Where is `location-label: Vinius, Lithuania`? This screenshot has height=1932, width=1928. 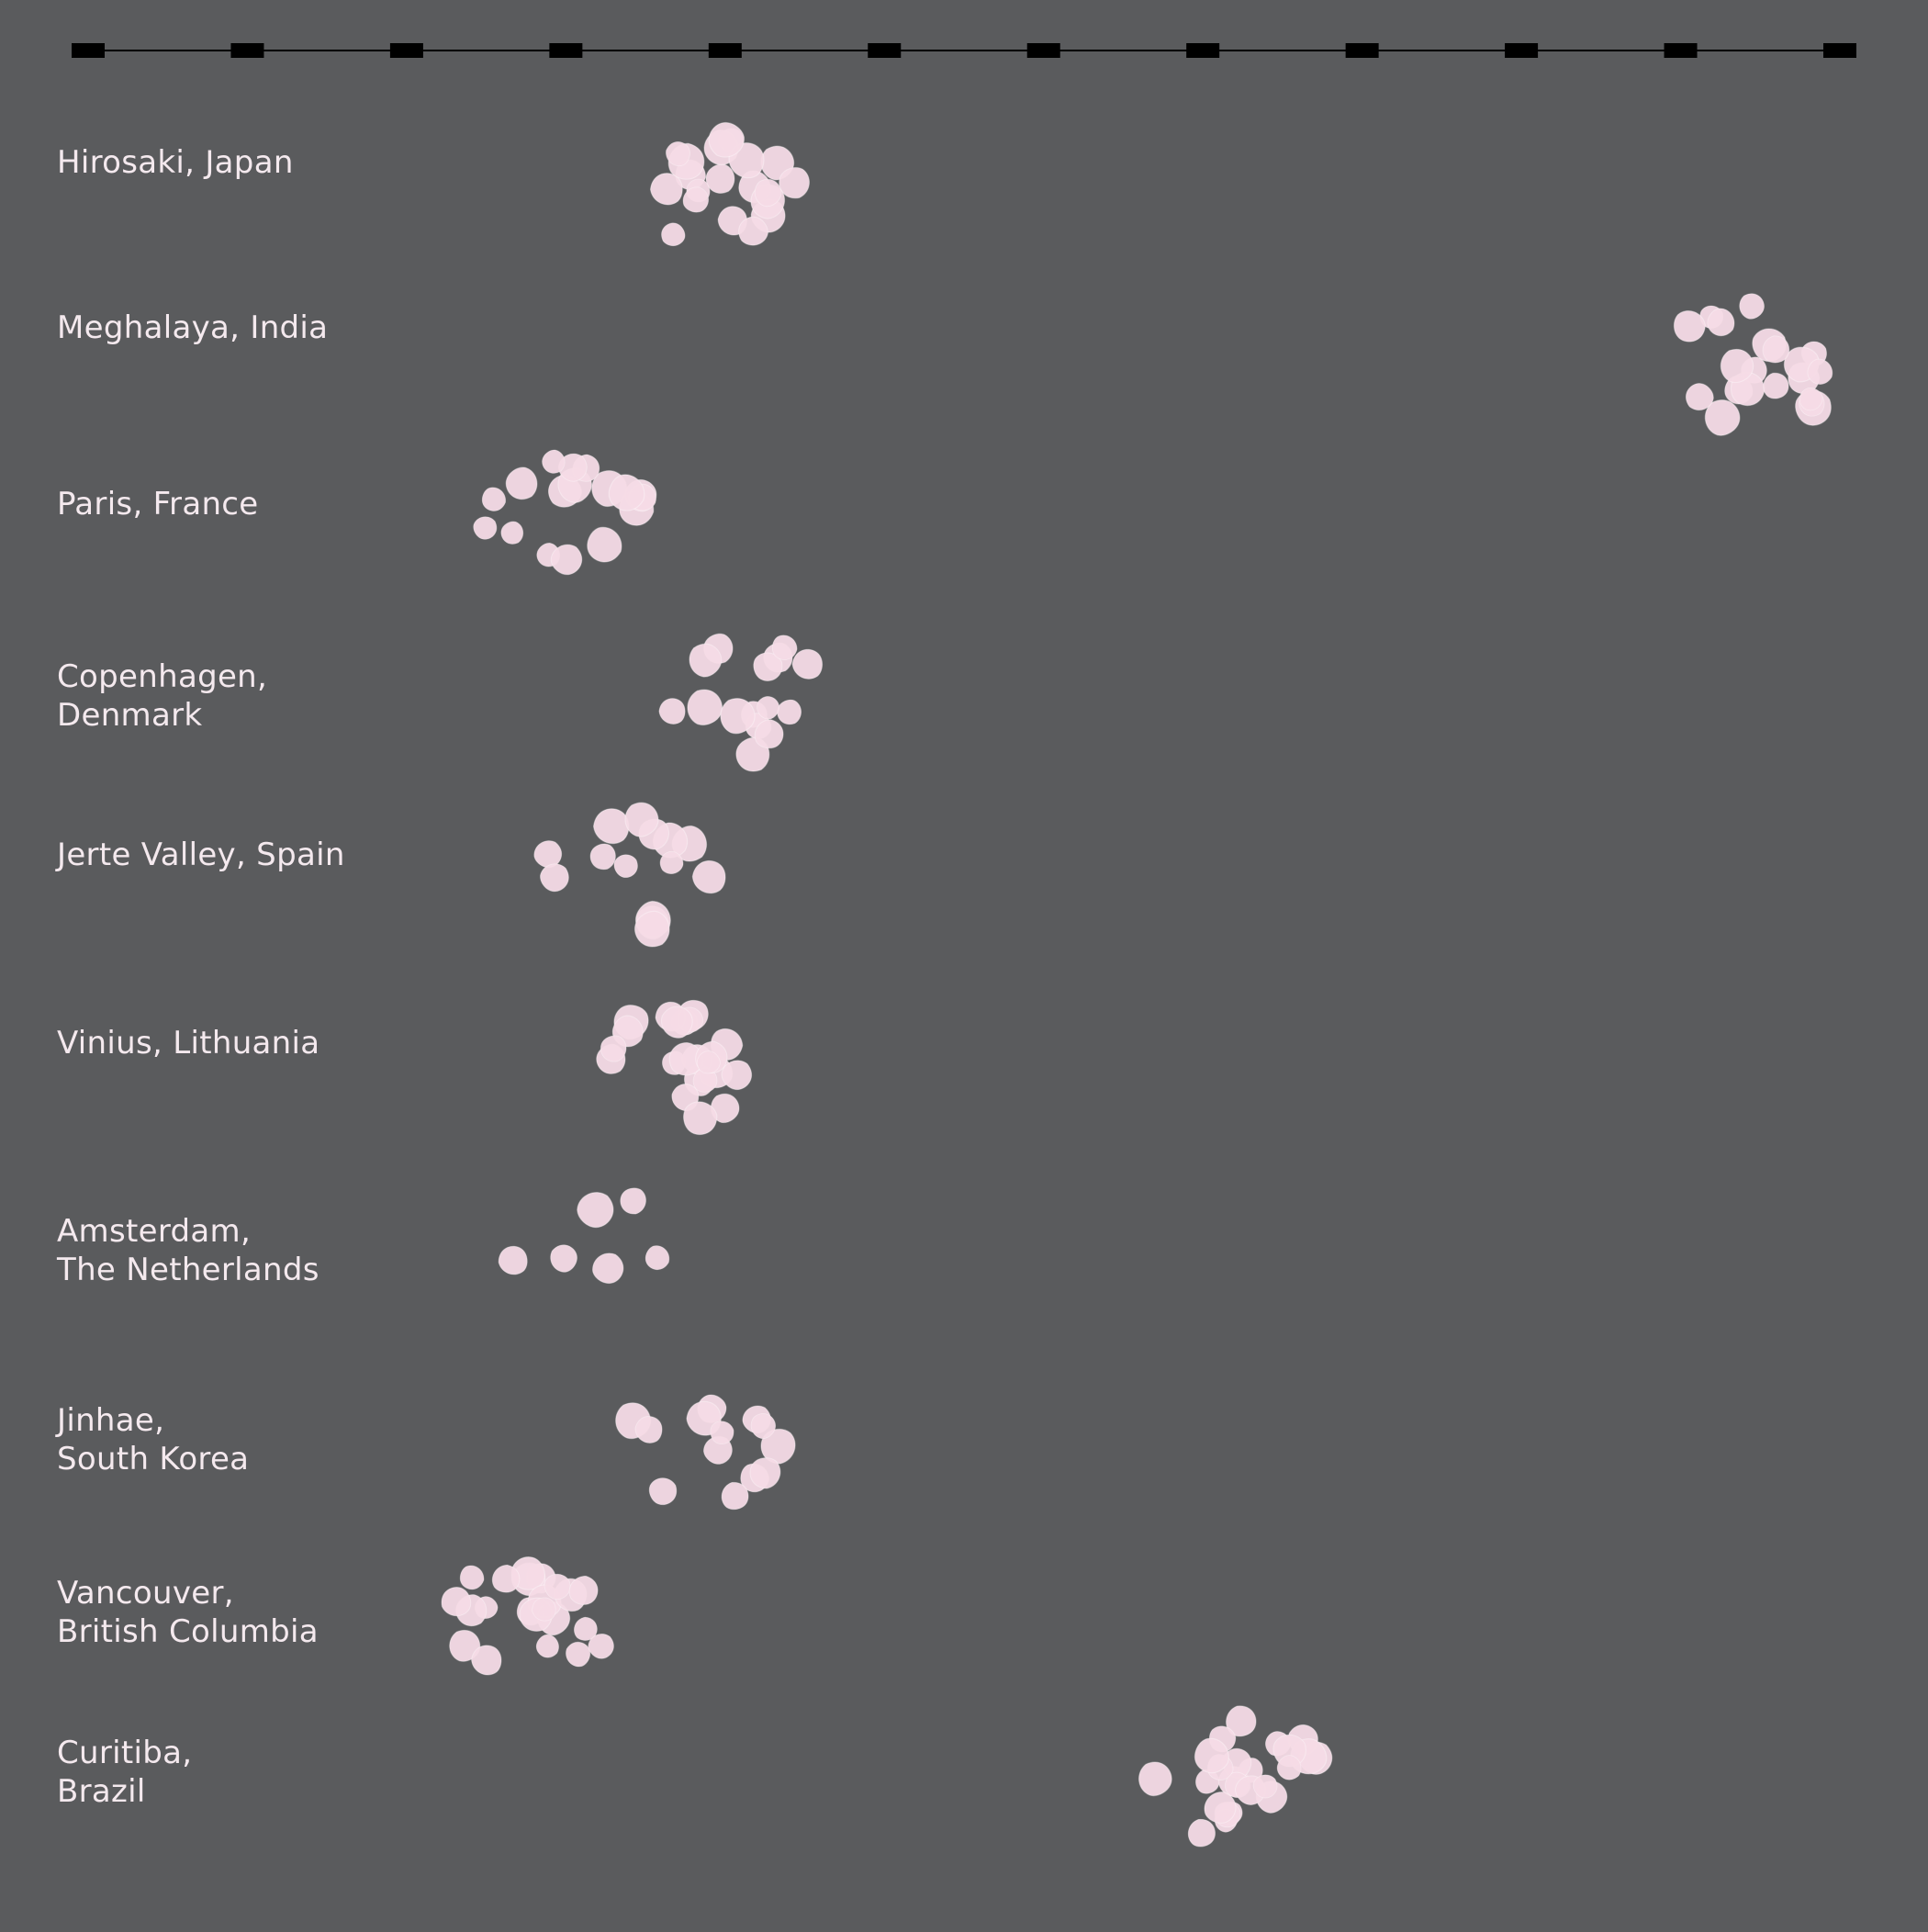 location-label: Vinius, Lithuania is located at coordinates (188, 1043).